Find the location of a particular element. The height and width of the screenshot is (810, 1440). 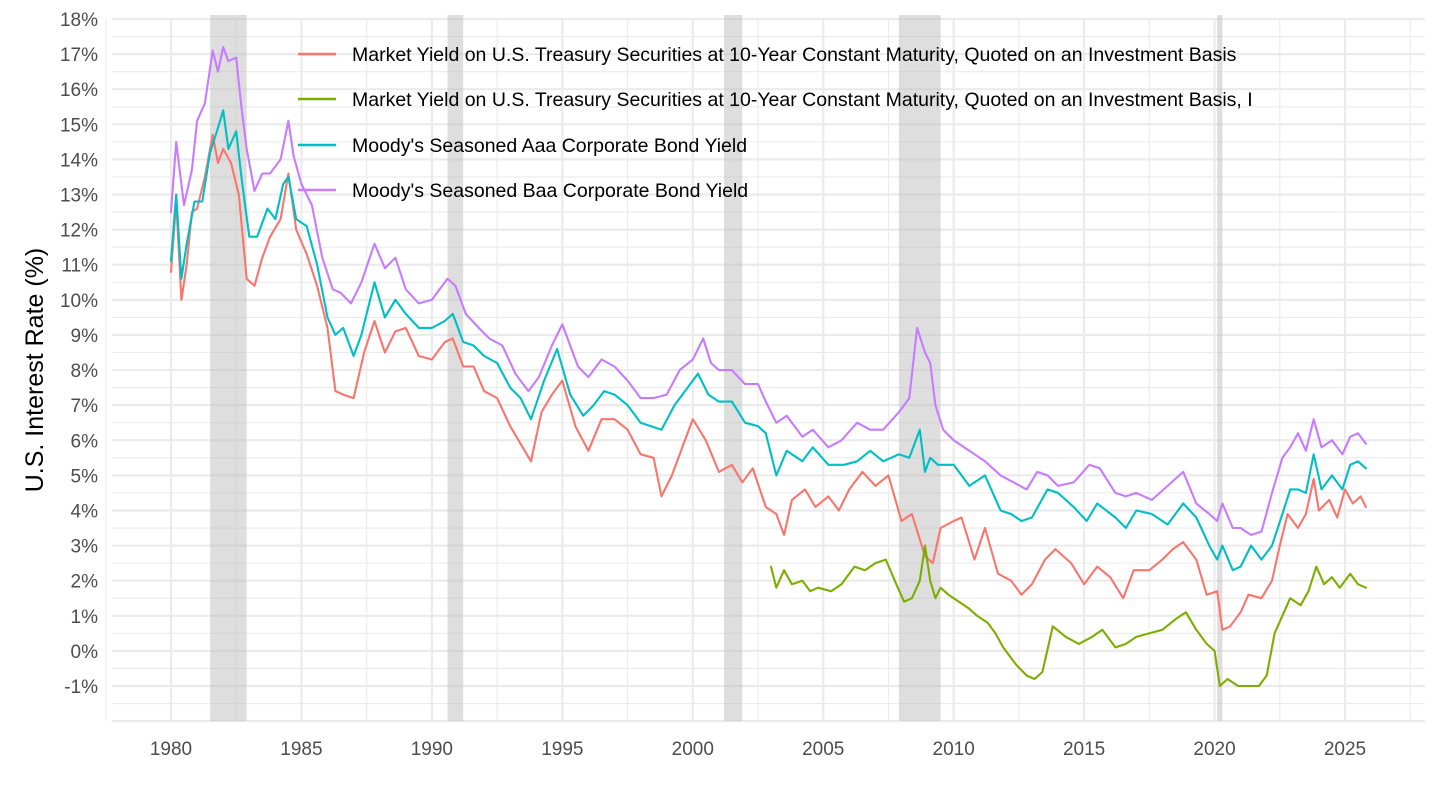

y-tick-label: -1% is located at coordinates (81, 687).